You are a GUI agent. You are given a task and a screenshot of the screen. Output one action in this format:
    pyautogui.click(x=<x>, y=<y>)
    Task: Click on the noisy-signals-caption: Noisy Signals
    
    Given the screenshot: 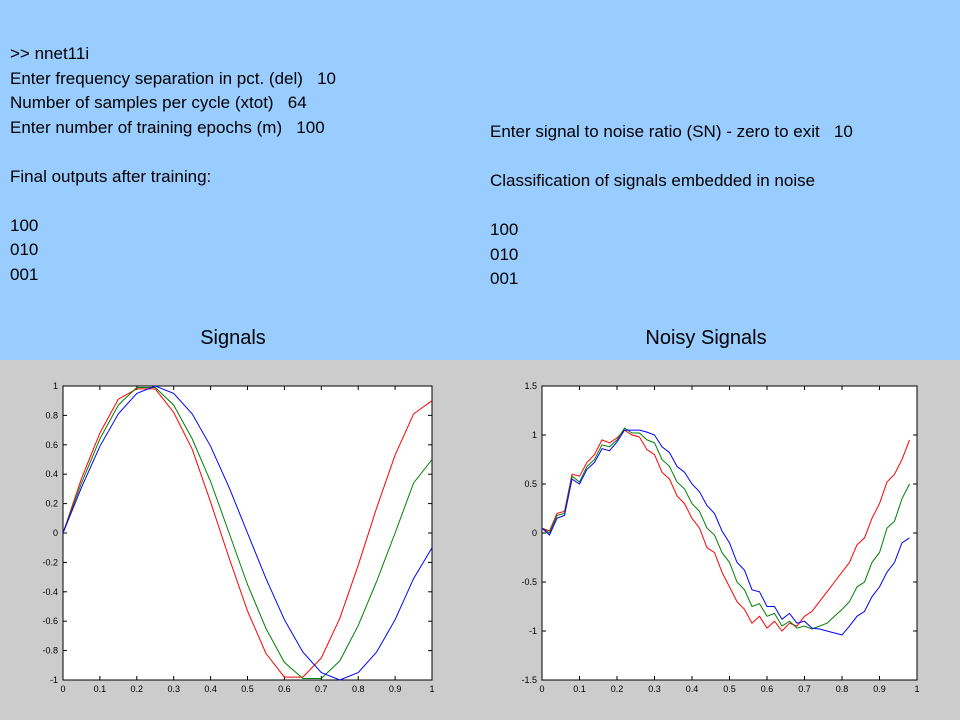 What is the action you would take?
    pyautogui.click(x=706, y=338)
    